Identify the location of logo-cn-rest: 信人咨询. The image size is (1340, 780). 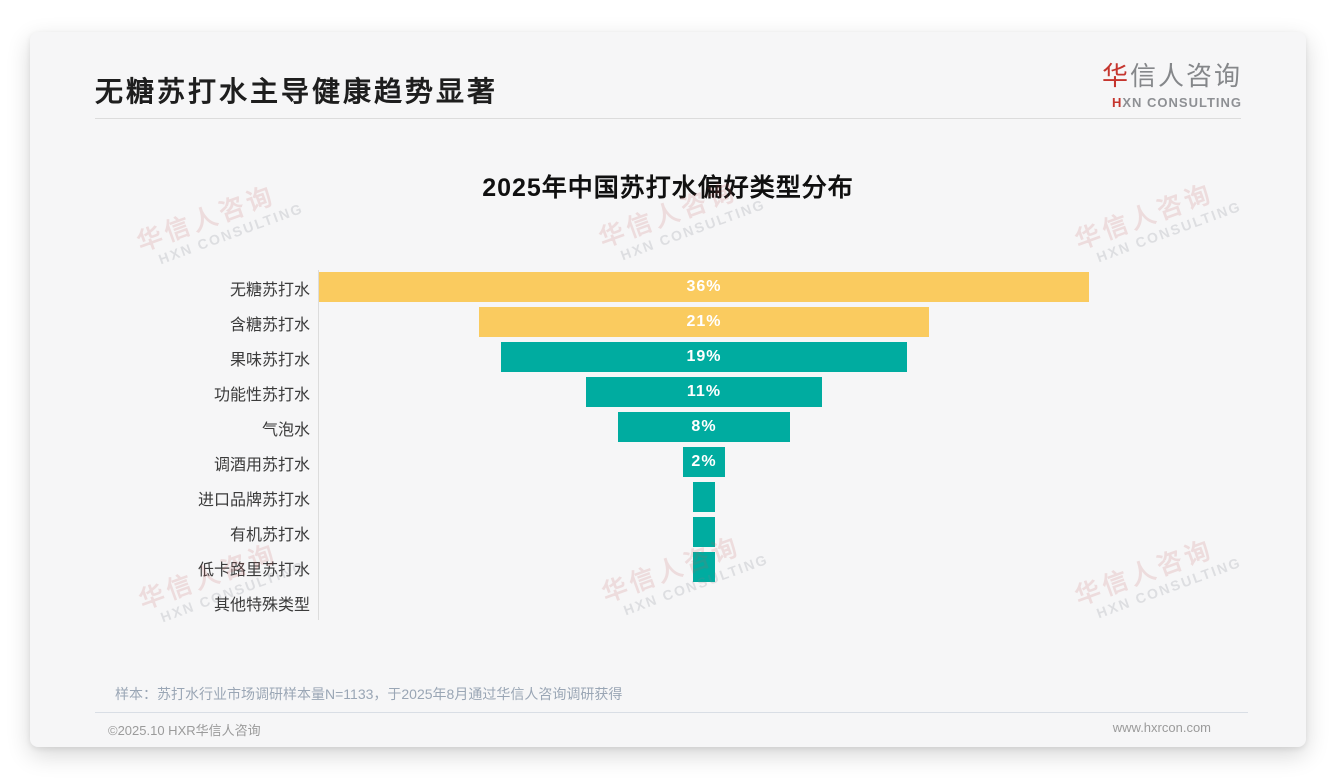
(1185, 76).